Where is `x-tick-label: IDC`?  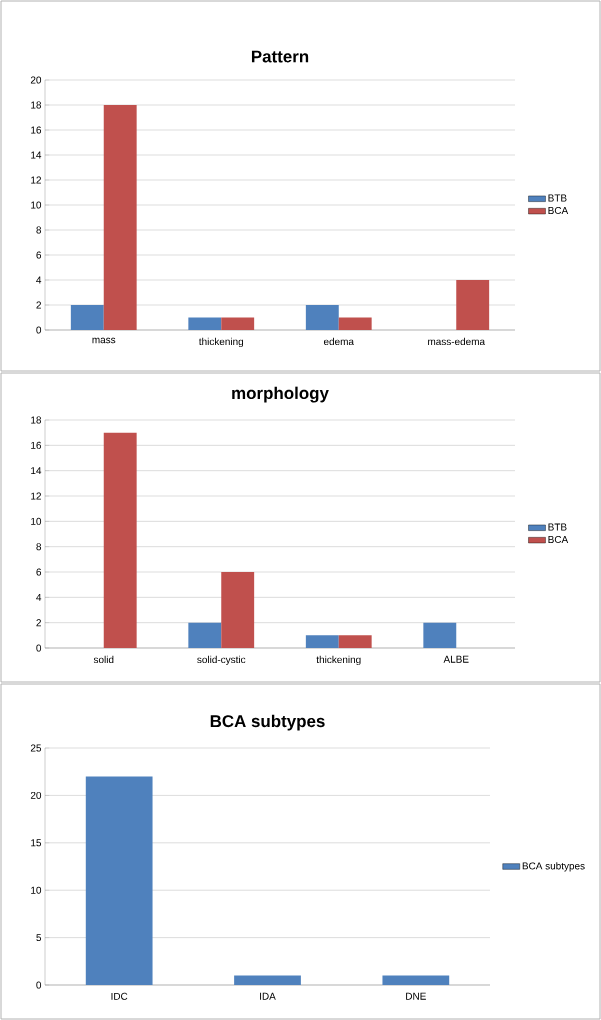
x-tick-label: IDC is located at coordinates (119, 996).